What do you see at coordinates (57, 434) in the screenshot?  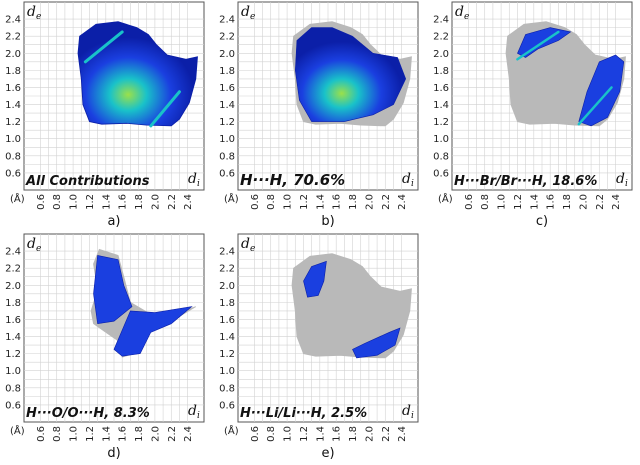 I see `x-tick-label: 0.8` at bounding box center [57, 434].